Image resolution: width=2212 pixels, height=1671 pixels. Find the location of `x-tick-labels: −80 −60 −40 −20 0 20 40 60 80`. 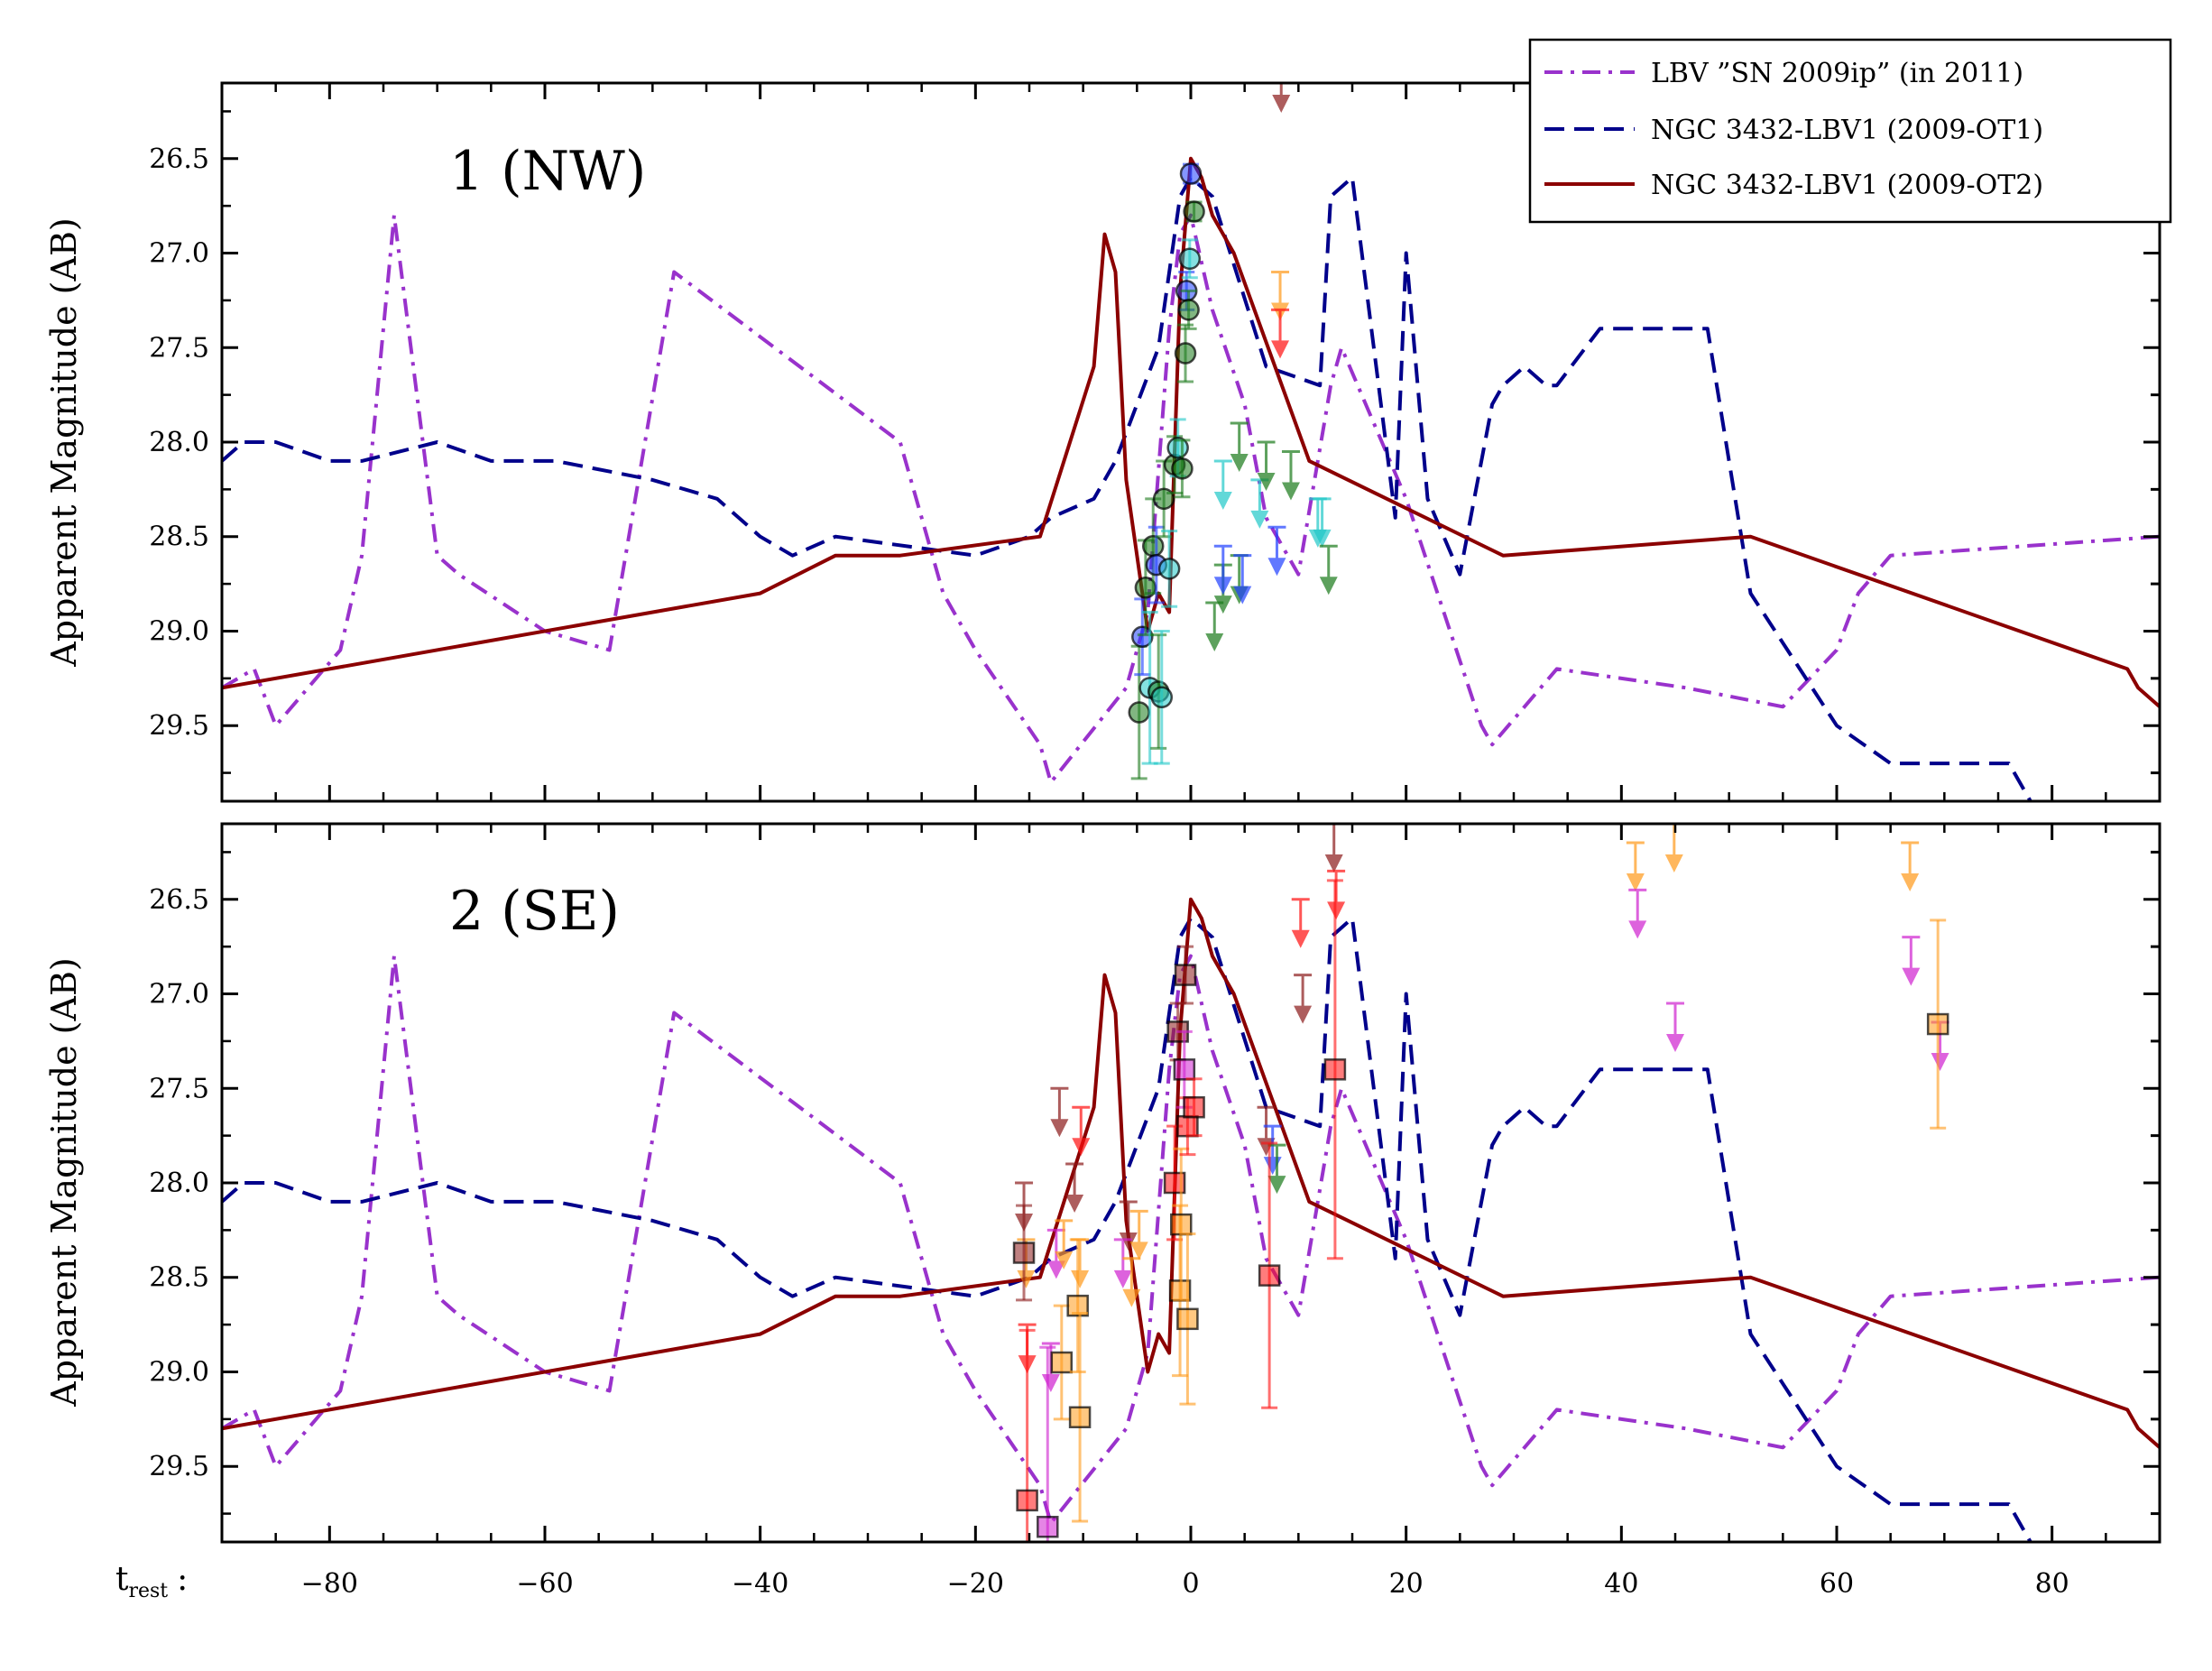

x-tick-labels: −80 −60 −40 −20 0 20 40 60 80 is located at coordinates (1185, 1584).